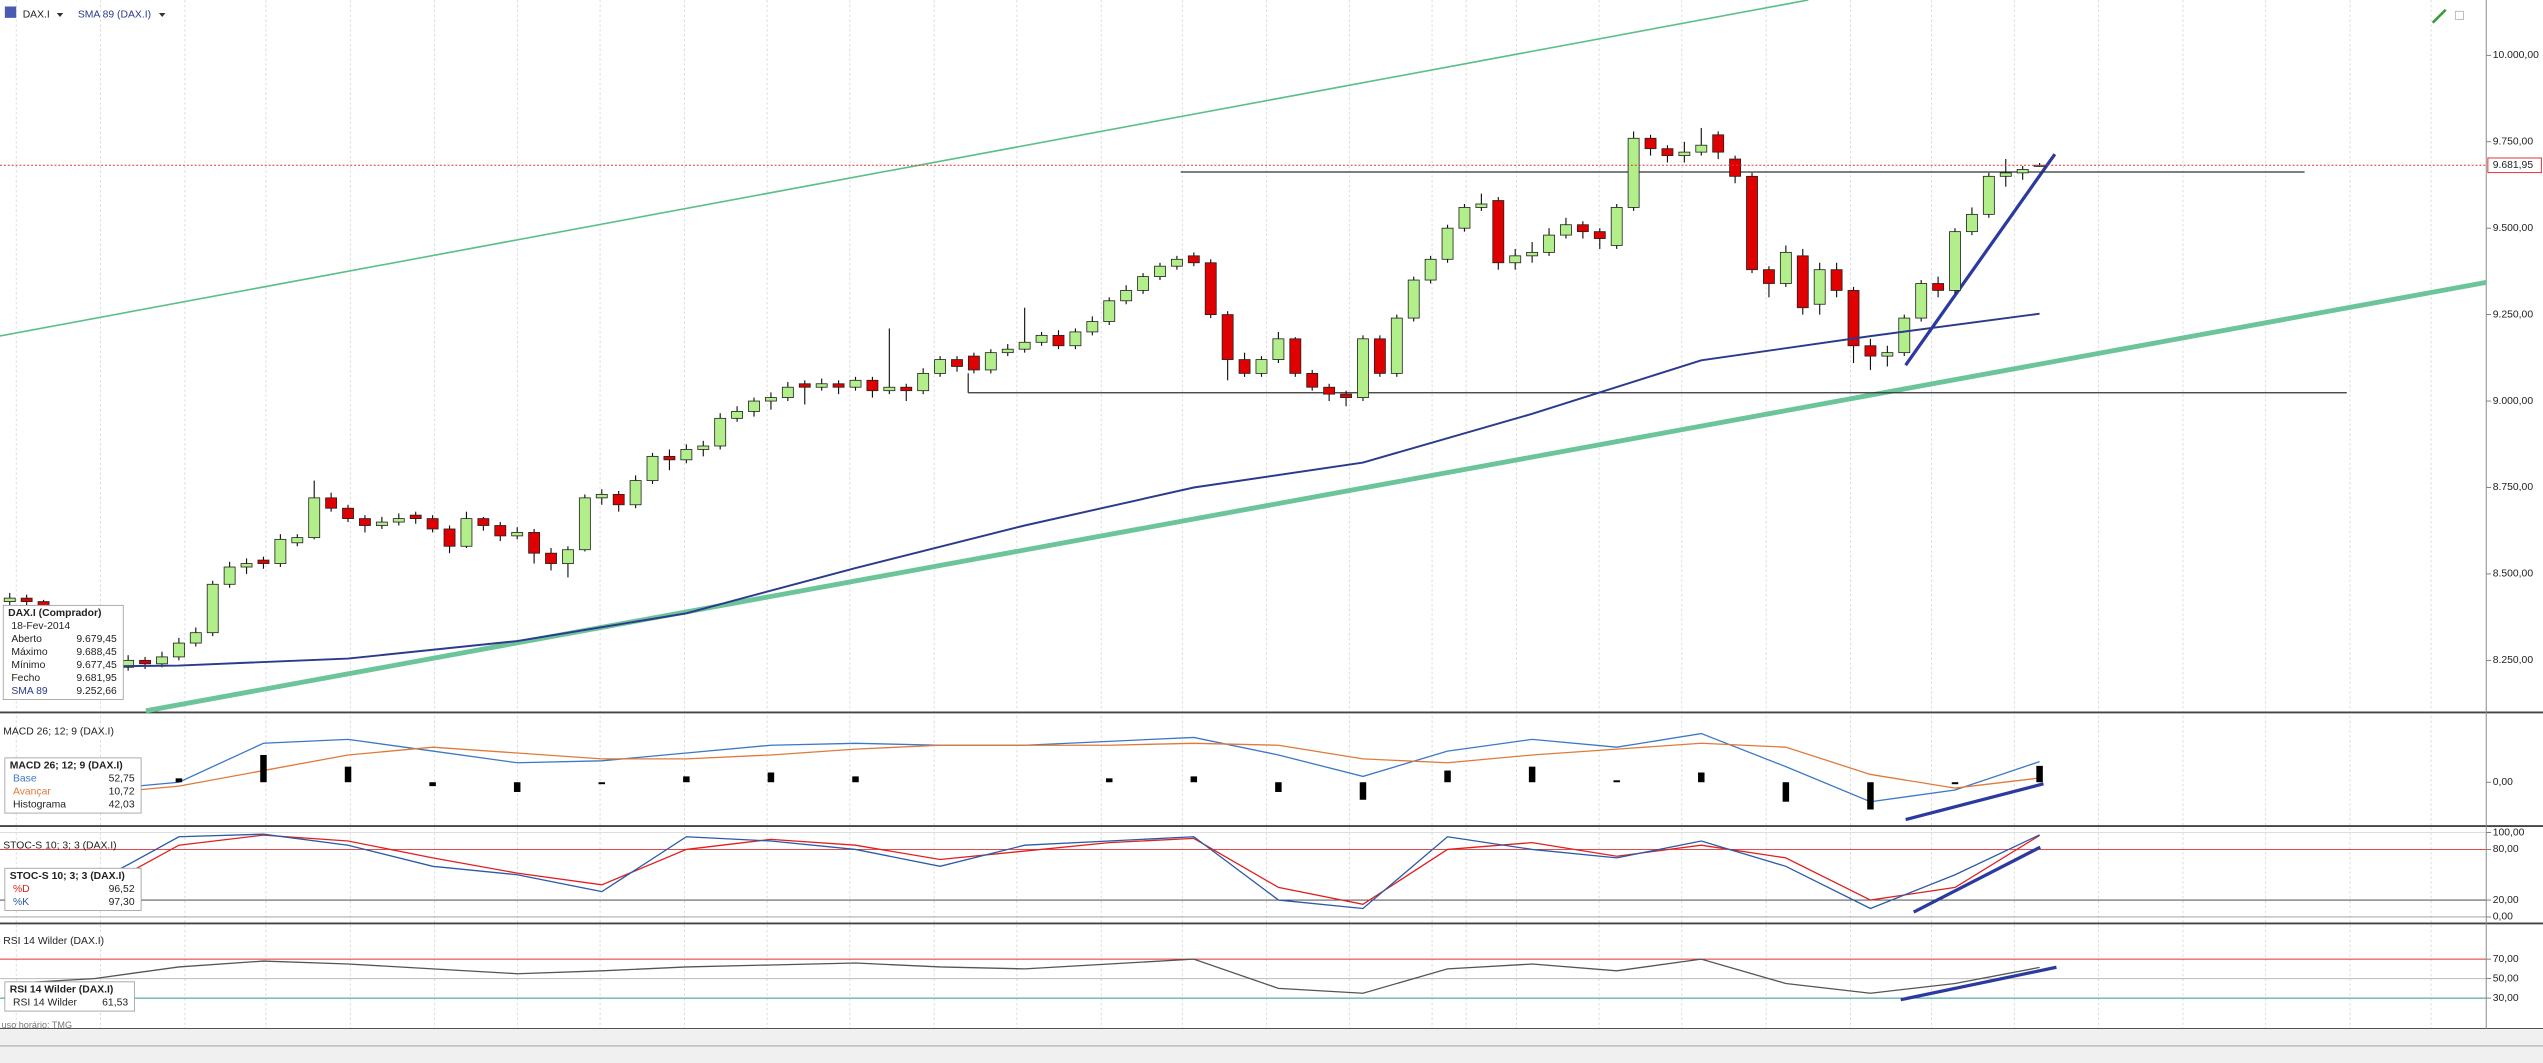 This screenshot has height=1063, width=2543. What do you see at coordinates (1978, 983) in the screenshot?
I see `rsi-trend` at bounding box center [1978, 983].